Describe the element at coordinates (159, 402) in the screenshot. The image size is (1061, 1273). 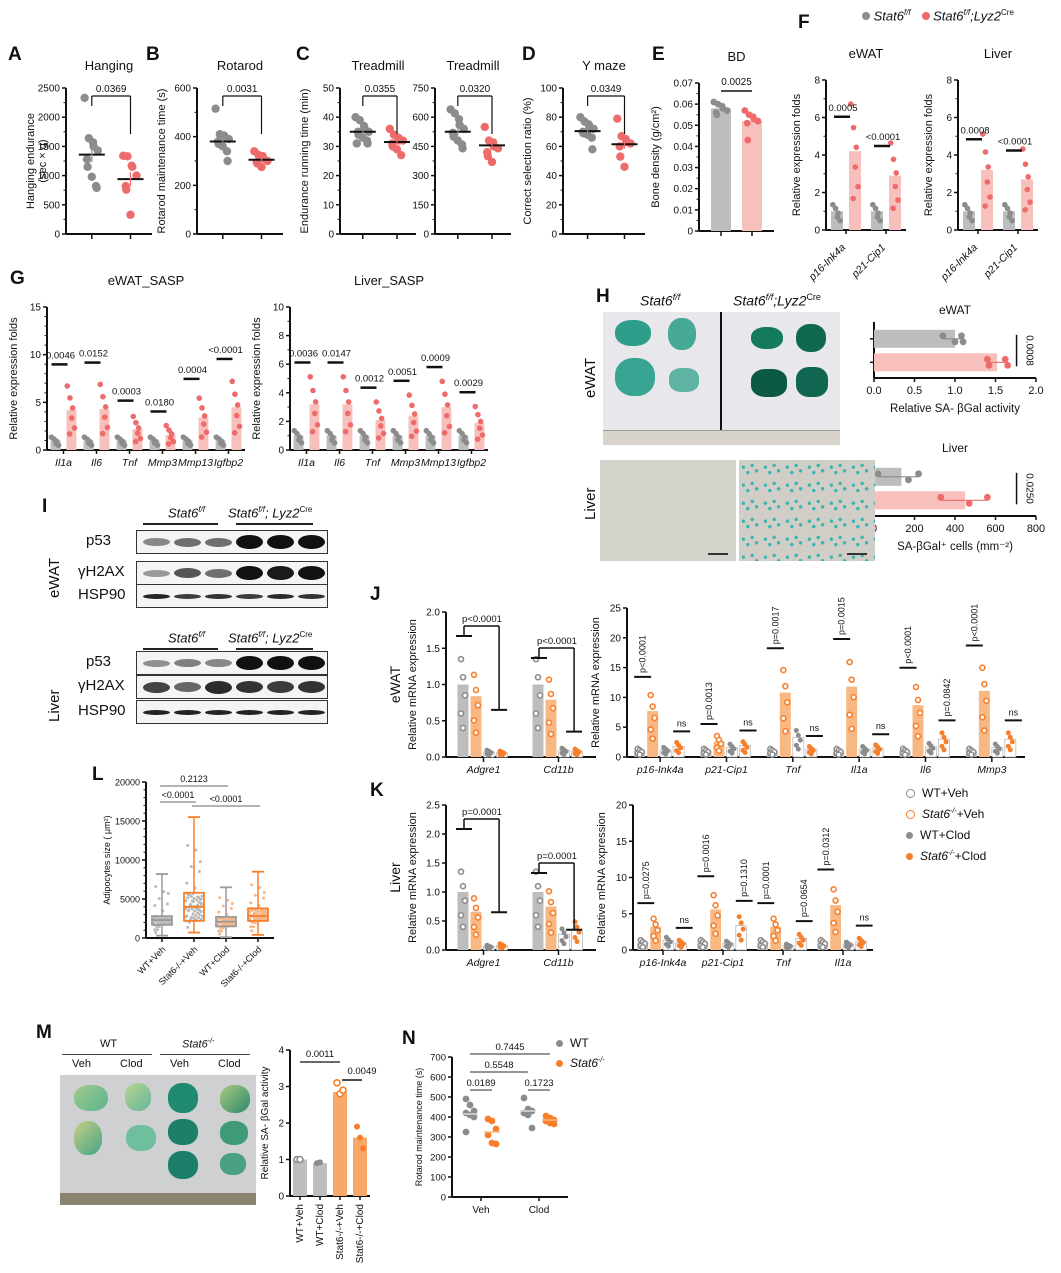
I see `p-value: 0.0180` at that location.